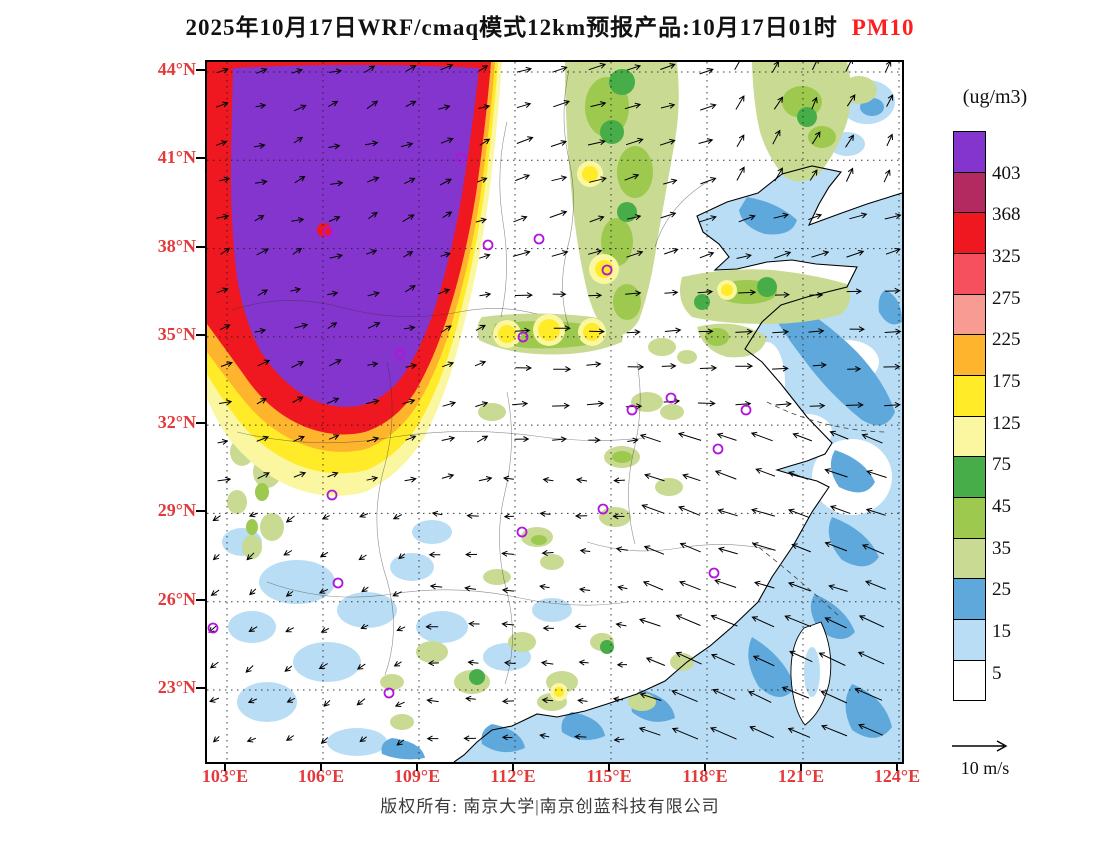  I want to click on lon-label: 121°E, so click(801, 776).